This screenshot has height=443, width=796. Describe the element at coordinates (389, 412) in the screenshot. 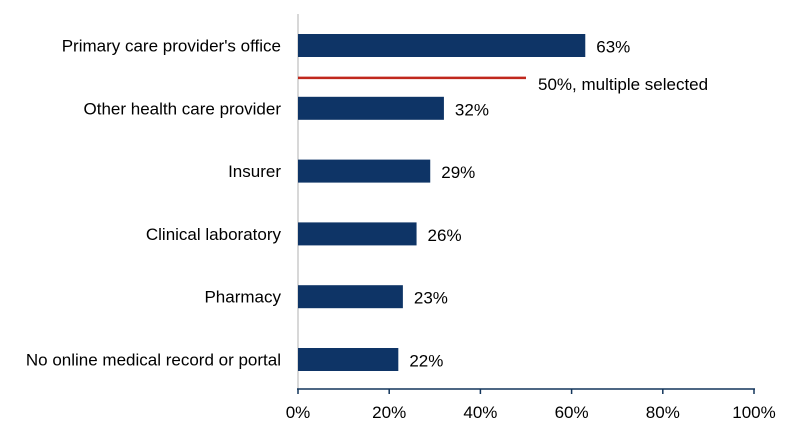

I see `x-tick-label: 20%` at that location.